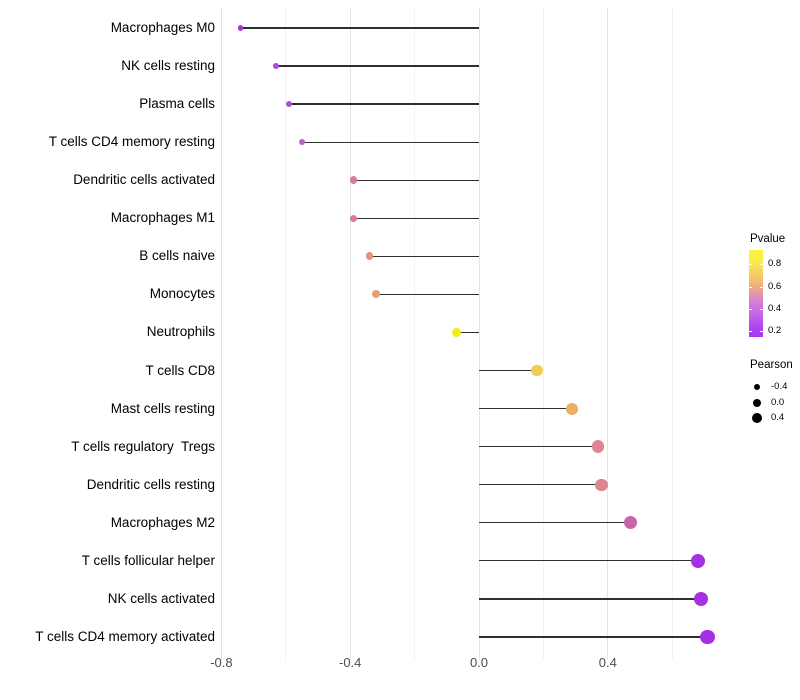  What do you see at coordinates (775, 286) in the screenshot?
I see `pvalue-legend-tick-label: 0.6` at bounding box center [775, 286].